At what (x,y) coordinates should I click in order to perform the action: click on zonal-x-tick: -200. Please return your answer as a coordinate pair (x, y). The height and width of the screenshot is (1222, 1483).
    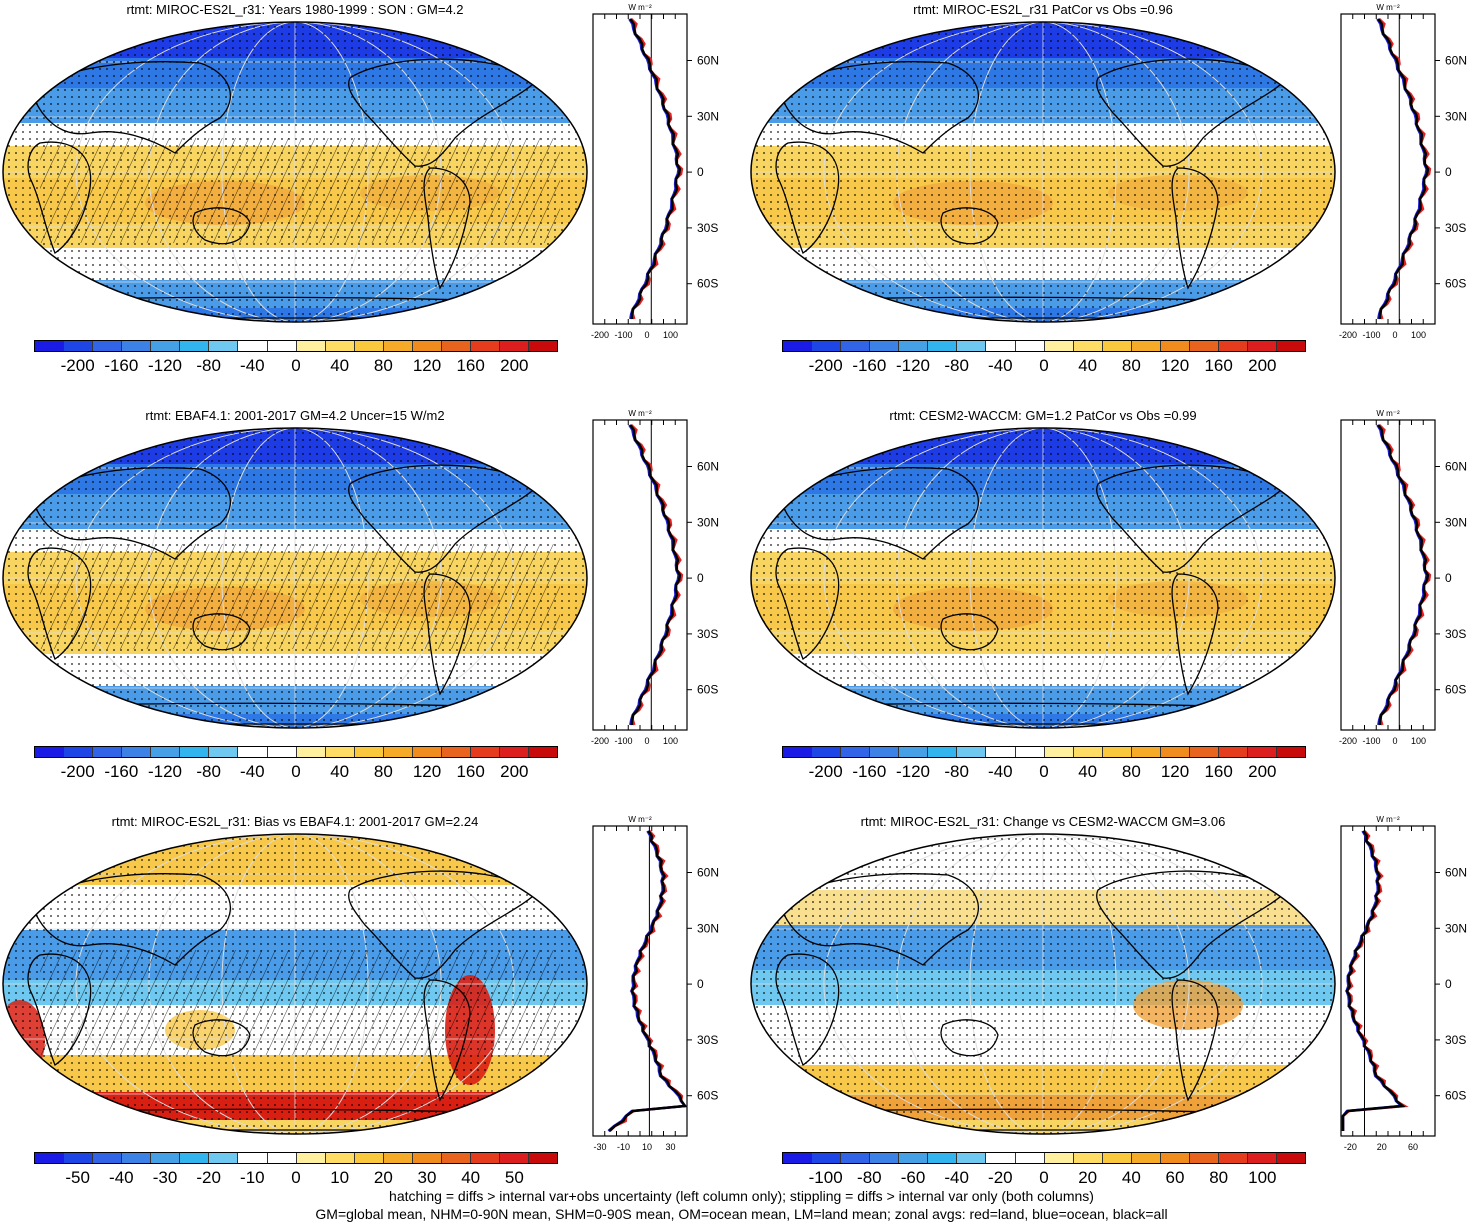
    Looking at the image, I should click on (1348, 335).